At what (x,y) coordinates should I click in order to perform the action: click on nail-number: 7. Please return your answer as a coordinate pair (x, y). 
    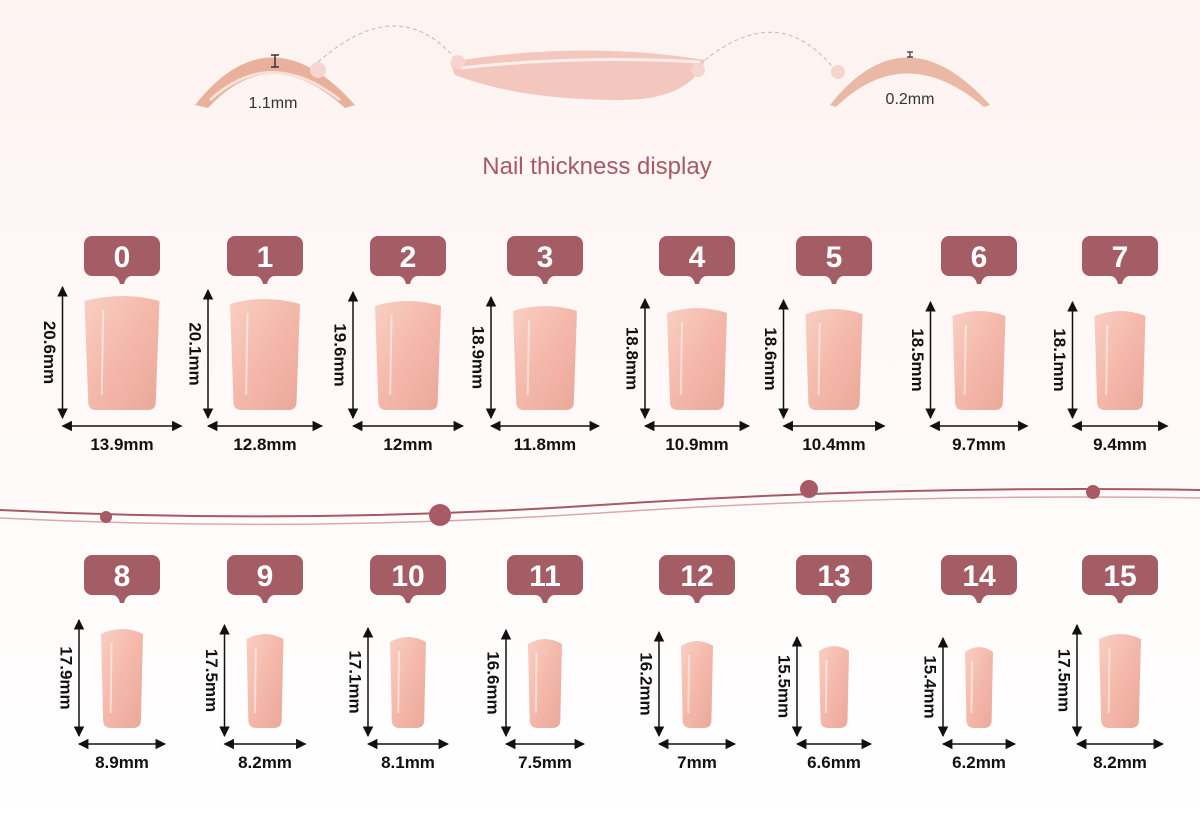
    Looking at the image, I should click on (1120, 257).